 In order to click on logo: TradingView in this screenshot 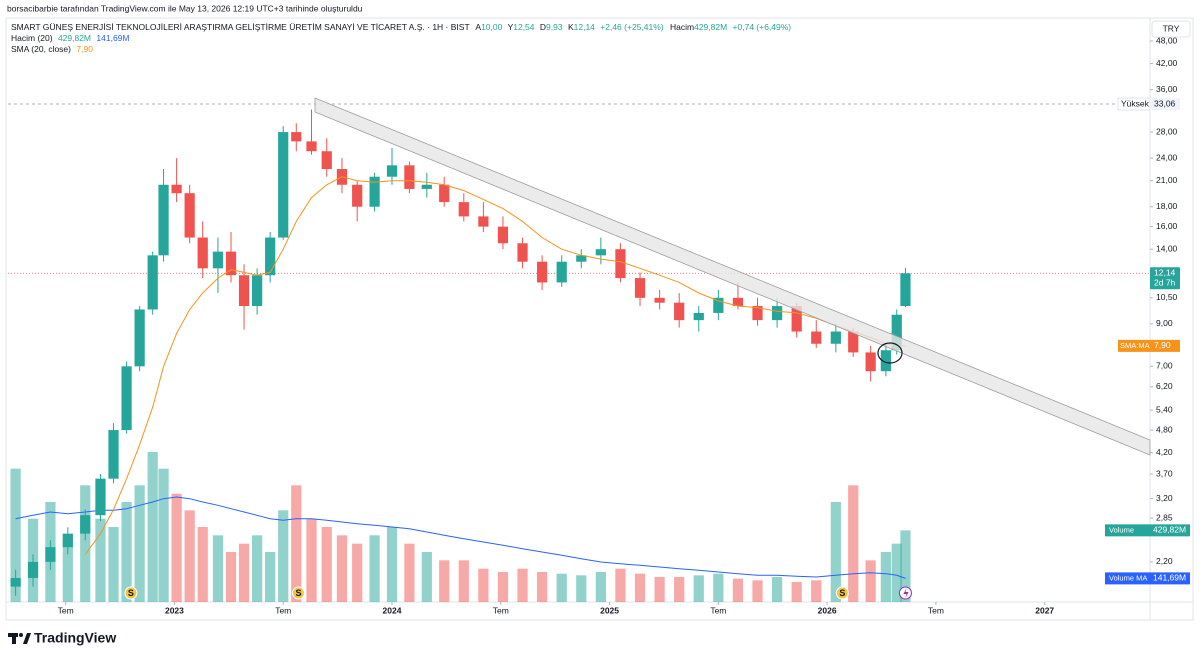, I will do `click(62, 638)`.